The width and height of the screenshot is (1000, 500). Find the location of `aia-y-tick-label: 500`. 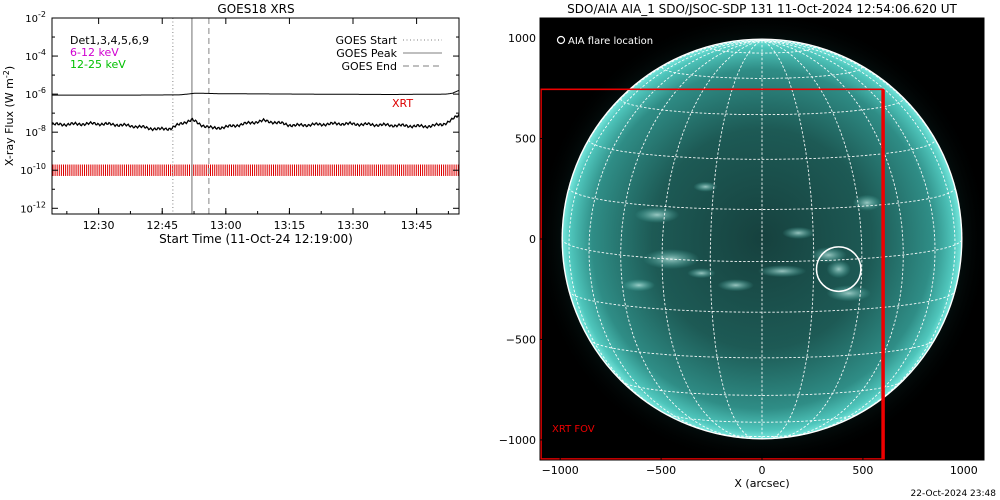

aia-y-tick-label: 500 is located at coordinates (525, 139).